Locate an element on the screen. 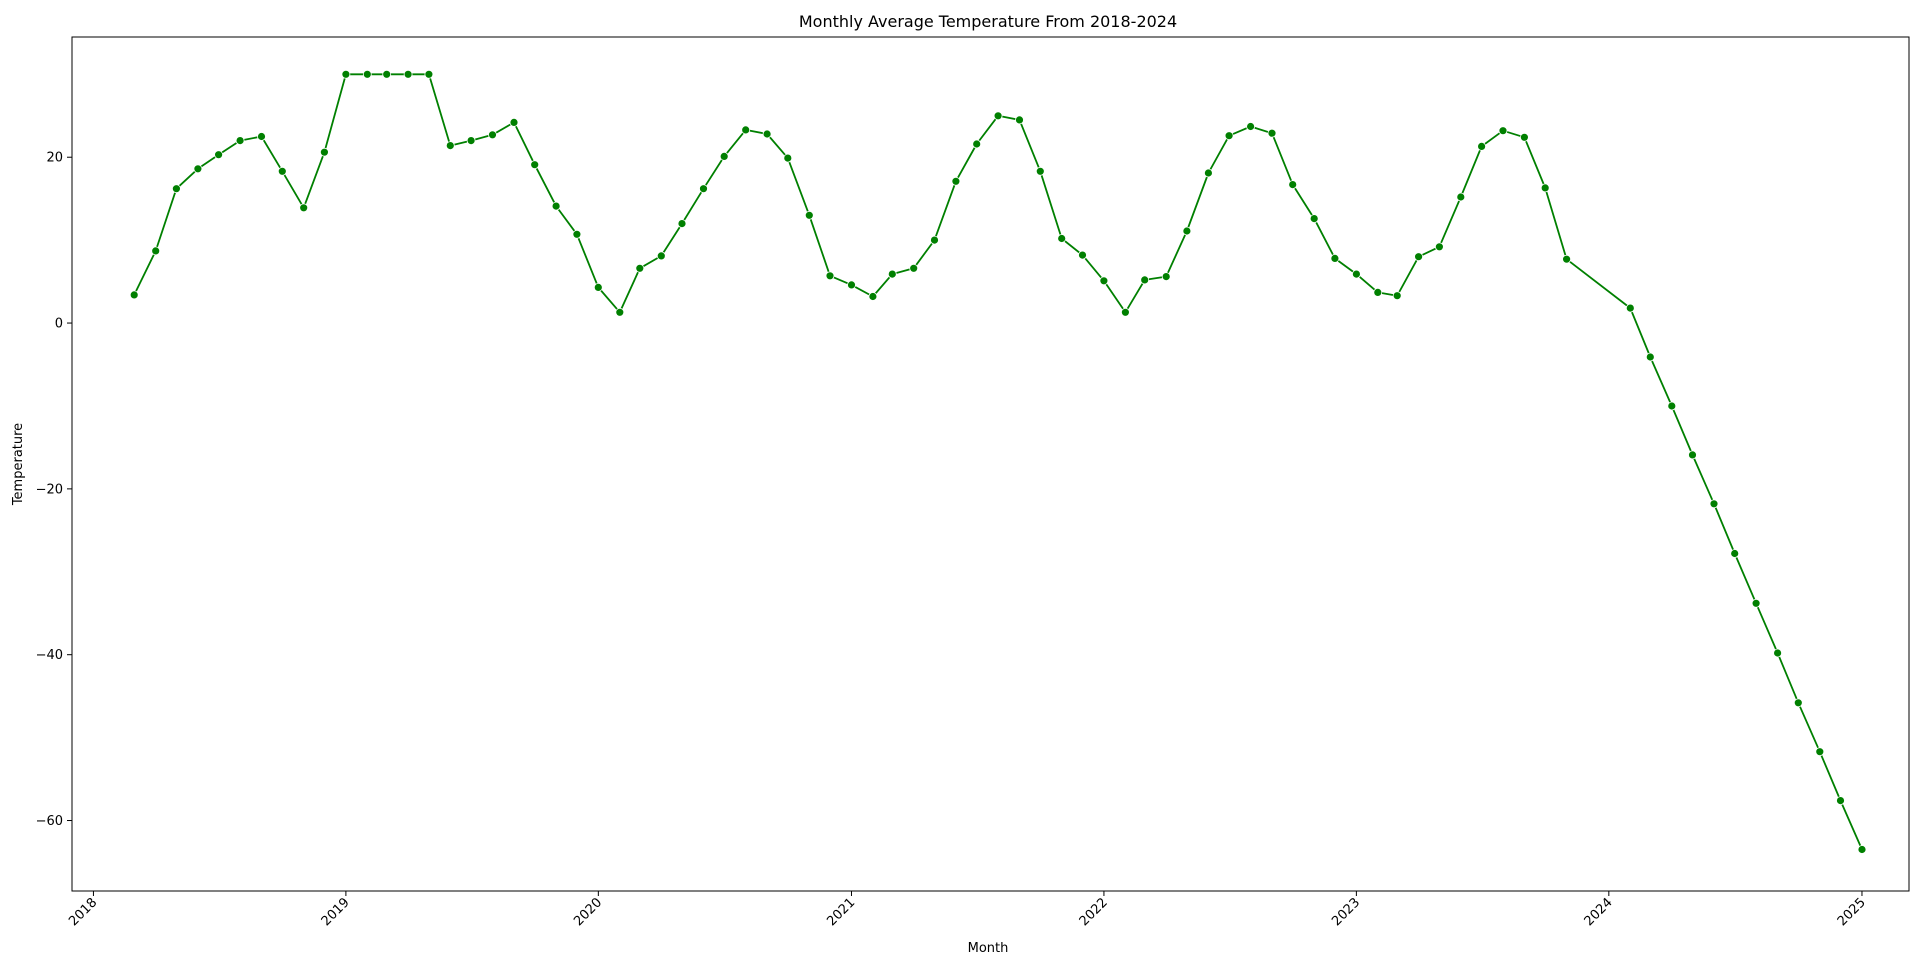 Image resolution: width=1920 pixels, height=967 pixels. y-axis-label: Temperature is located at coordinates (18, 464).